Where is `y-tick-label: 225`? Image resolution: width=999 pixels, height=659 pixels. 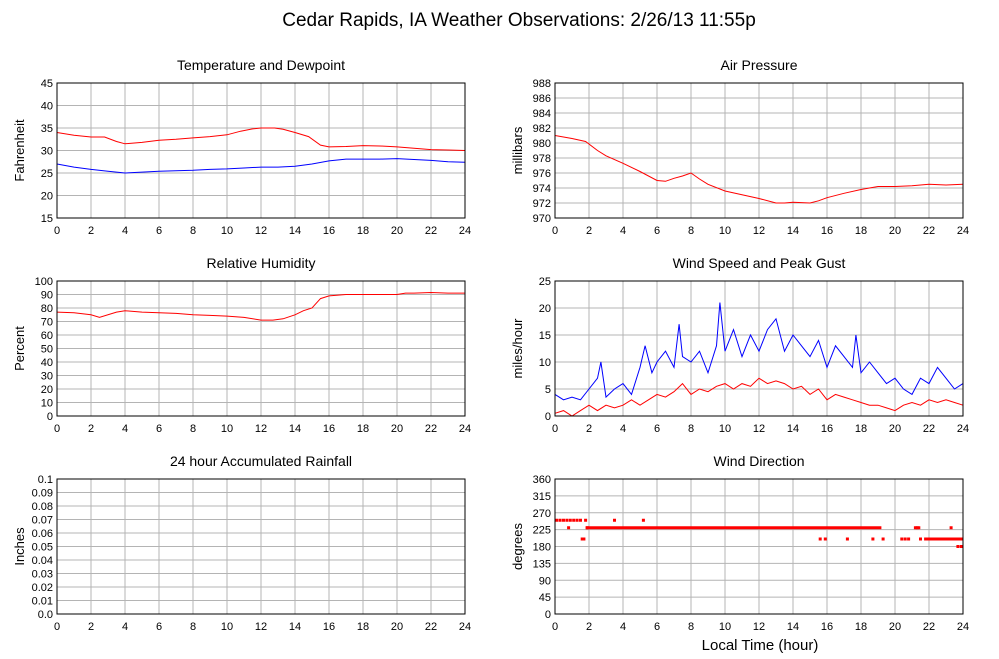
y-tick-label: 225 is located at coordinates (542, 531).